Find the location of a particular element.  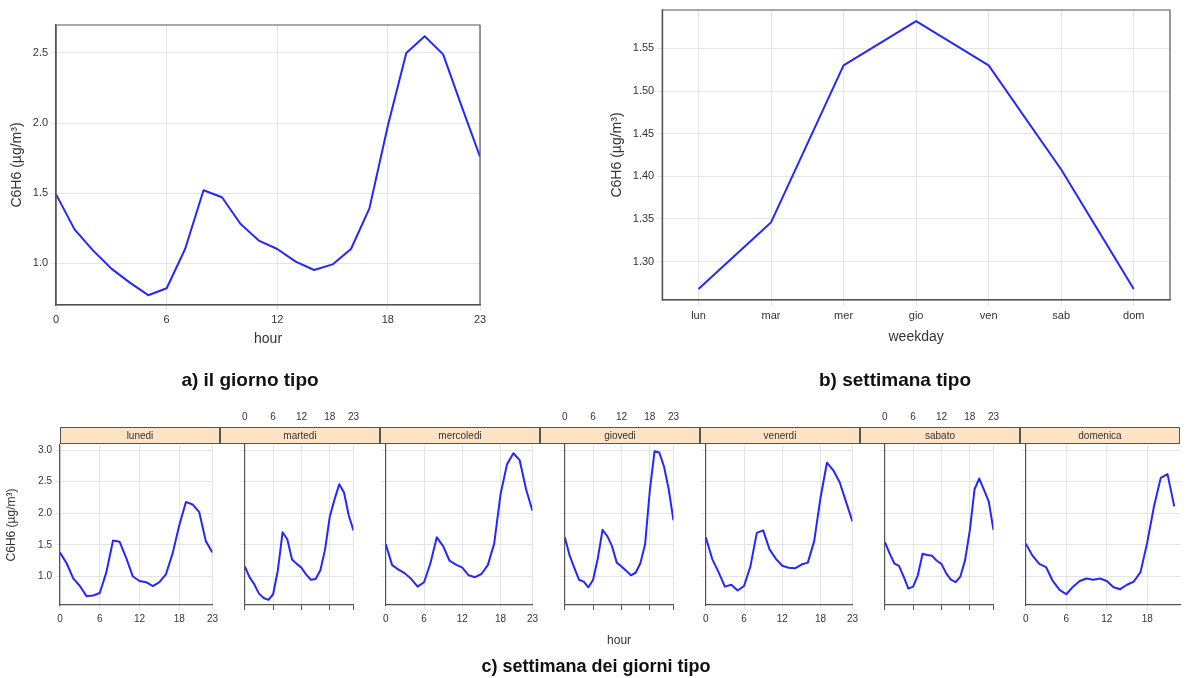

y-tick-label: 1.35 is located at coordinates (643, 218).